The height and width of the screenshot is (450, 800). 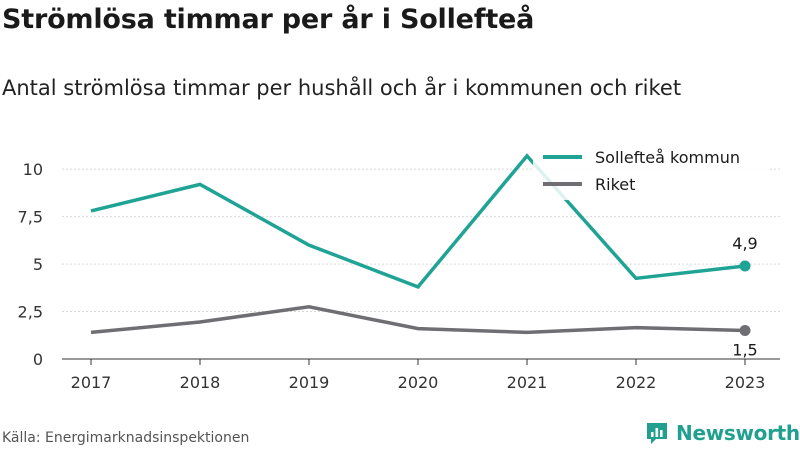 I want to click on x-axis-ticks: 2017 2018 2019 2020 2021 2022 2023, so click(x=418, y=375).